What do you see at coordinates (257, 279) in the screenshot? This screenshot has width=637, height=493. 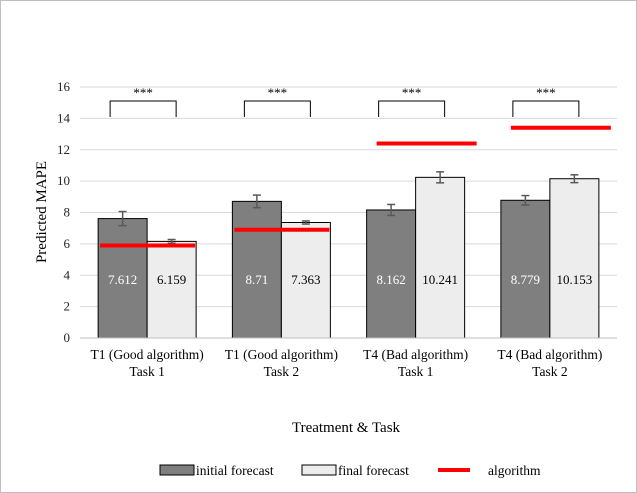 I see `data-label: 8.71` at bounding box center [257, 279].